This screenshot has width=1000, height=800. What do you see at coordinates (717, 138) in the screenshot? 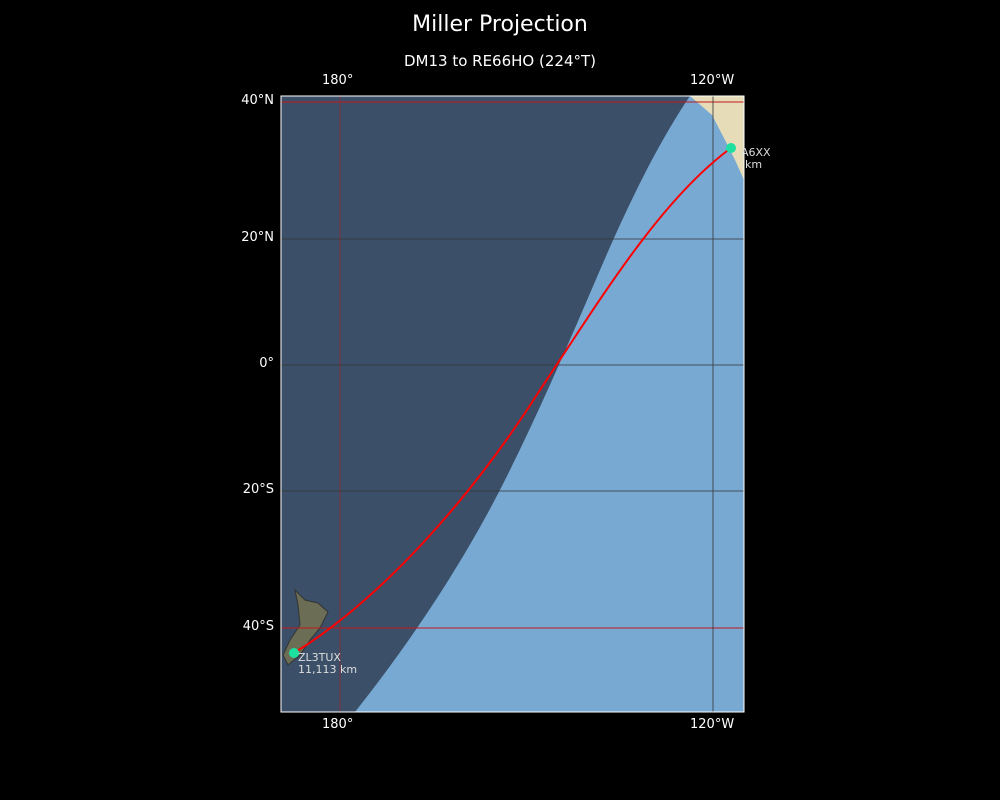
I see `north-america-land` at bounding box center [717, 138].